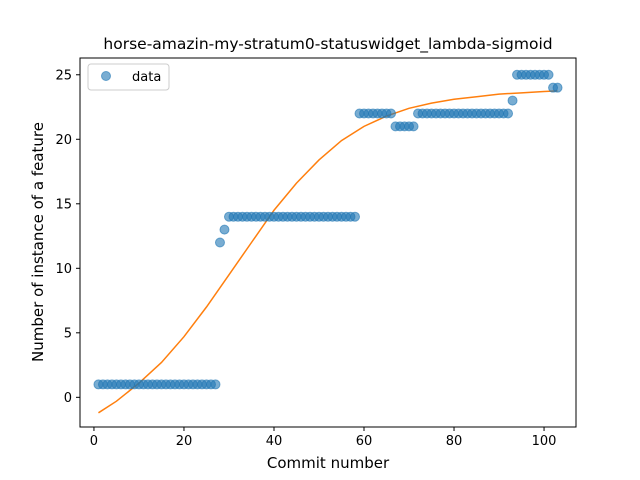 Image resolution: width=640 pixels, height=480 pixels. Describe the element at coordinates (323, 438) in the screenshot. I see `x-axis-ticks: 0 20 40 60 80 100` at that location.